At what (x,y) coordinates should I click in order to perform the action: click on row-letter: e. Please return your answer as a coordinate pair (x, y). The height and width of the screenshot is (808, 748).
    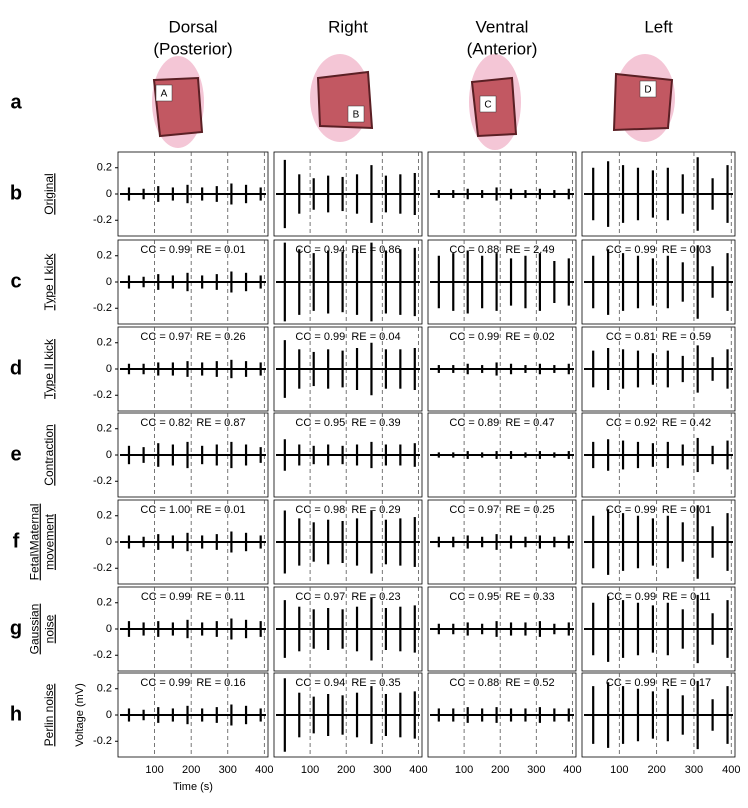
    Looking at the image, I should click on (15, 454).